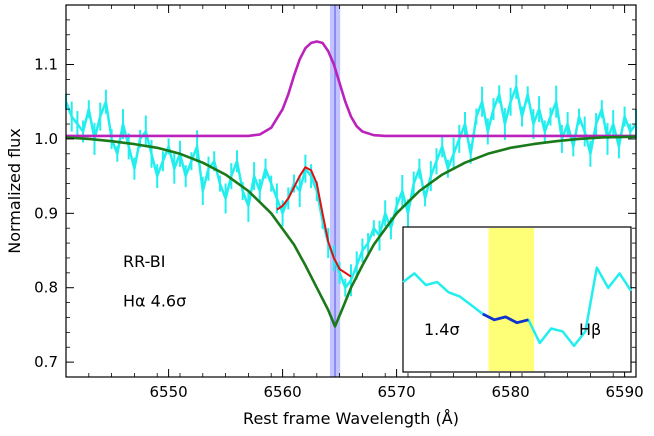  Describe the element at coordinates (46, 213) in the screenshot. I see `y-tick-label: 0.9` at that location.